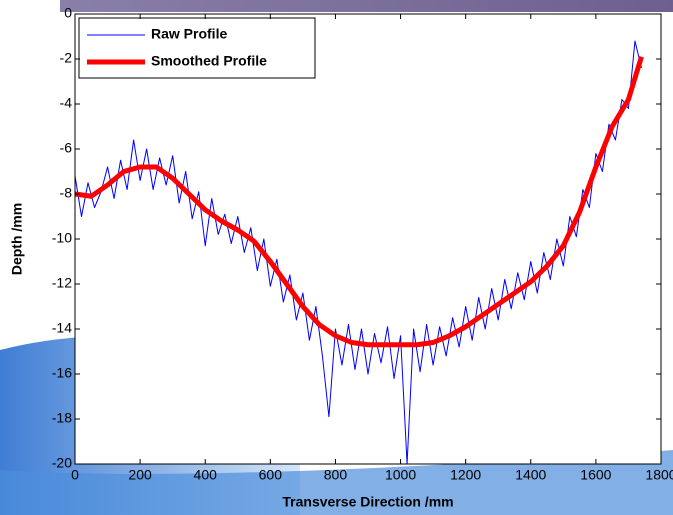 This screenshot has width=673, height=515. Describe the element at coordinates (400, 475) in the screenshot. I see `x-tick-label: 1000` at that location.